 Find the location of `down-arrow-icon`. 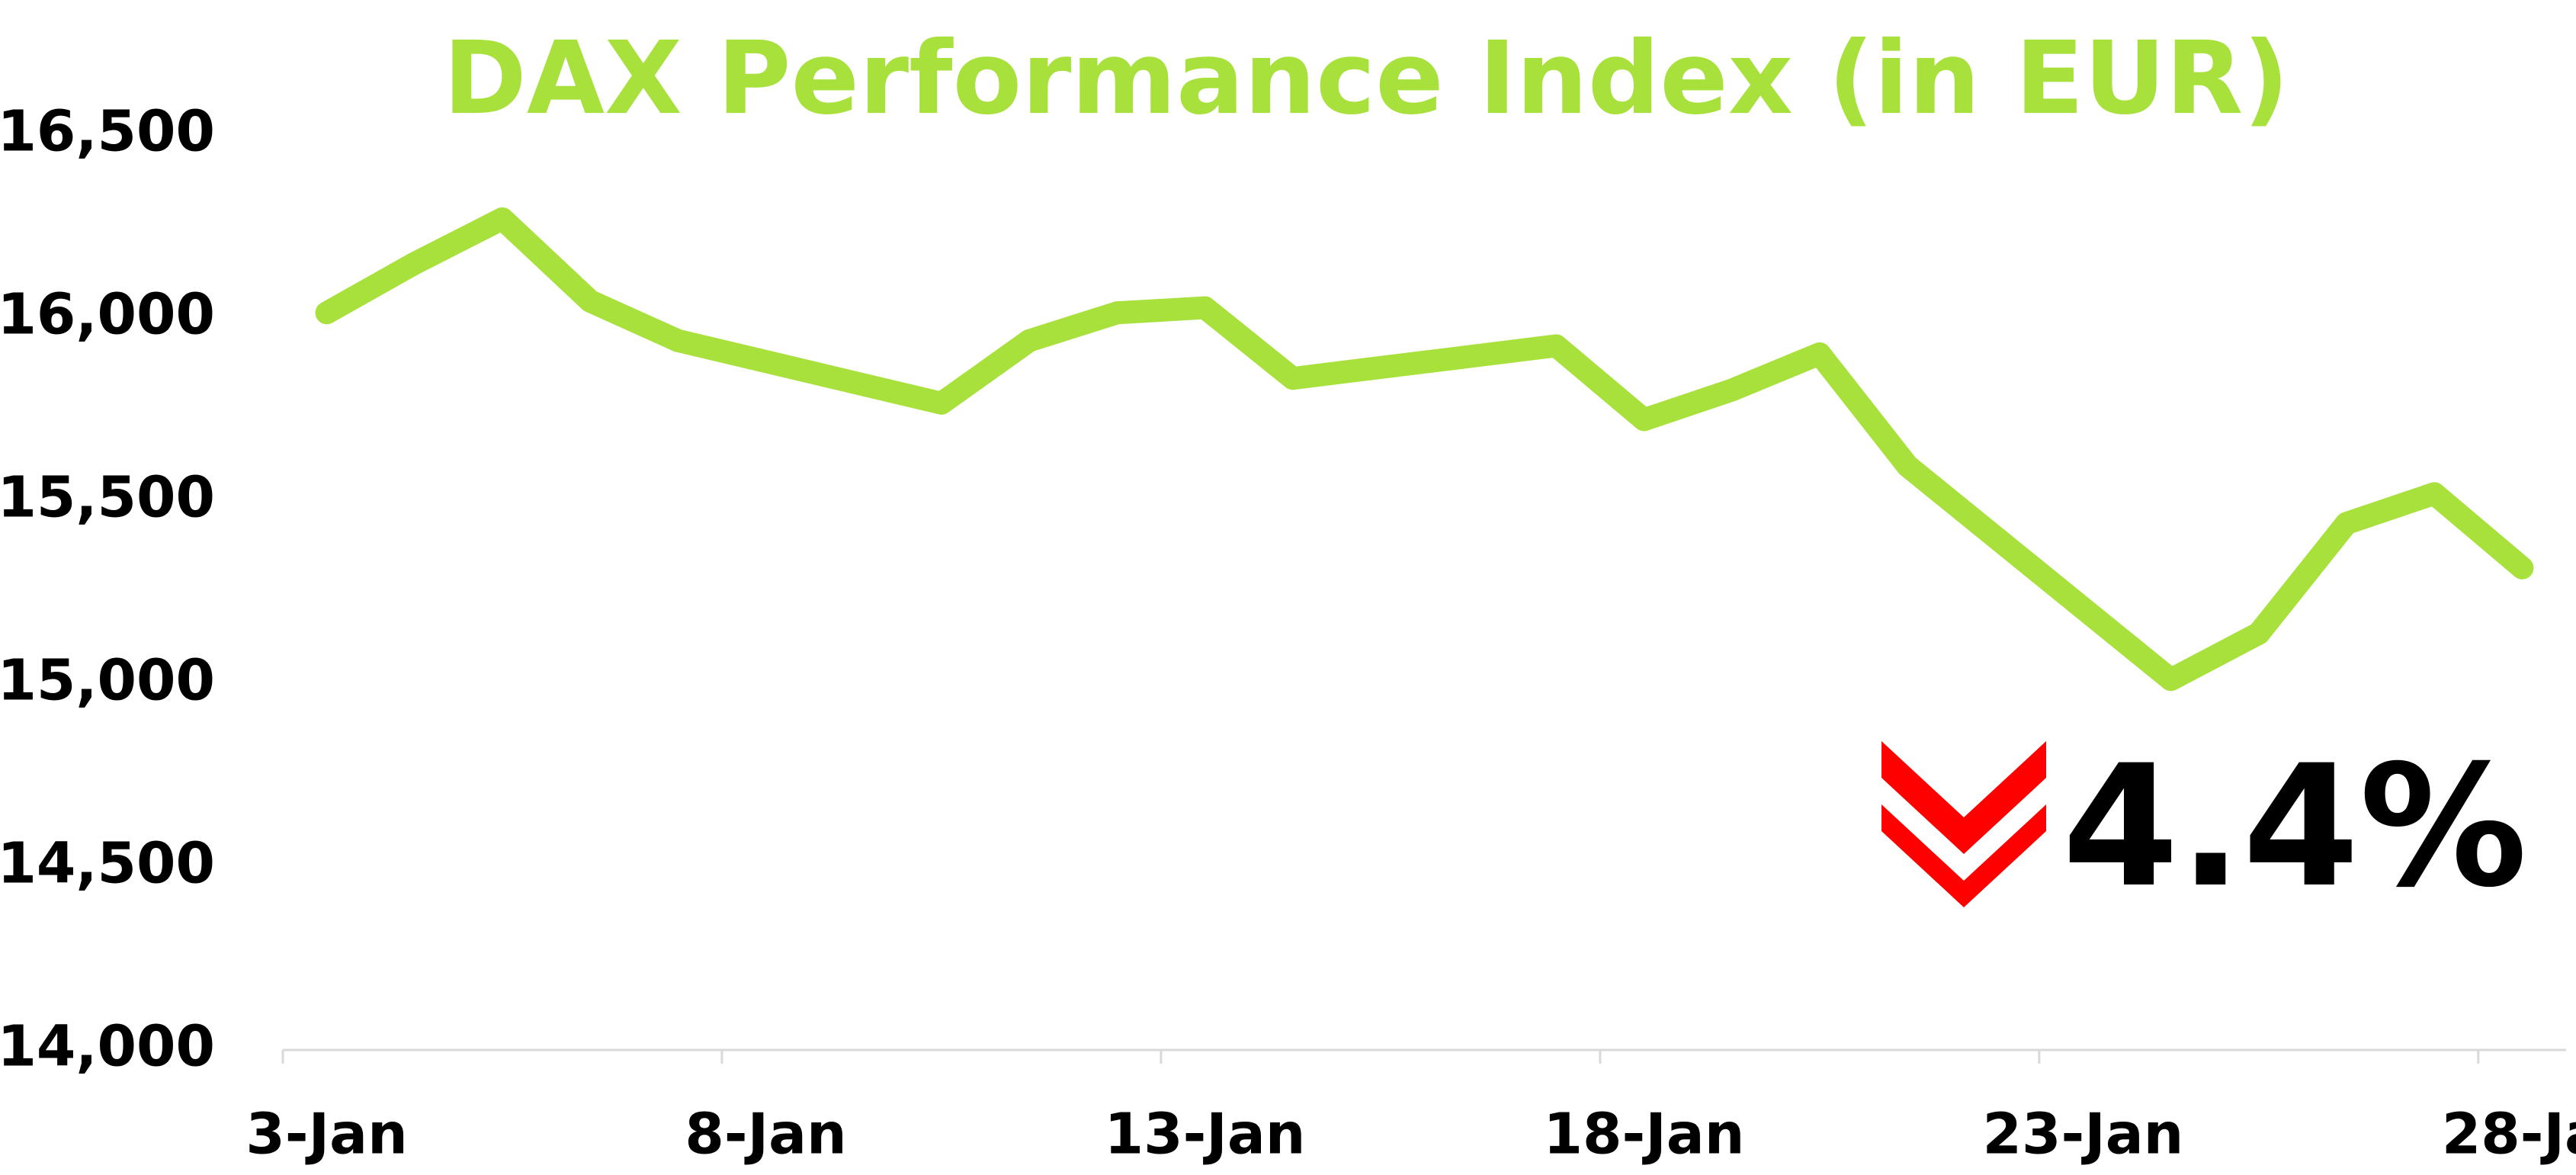

down-arrow-icon is located at coordinates (1963, 824).